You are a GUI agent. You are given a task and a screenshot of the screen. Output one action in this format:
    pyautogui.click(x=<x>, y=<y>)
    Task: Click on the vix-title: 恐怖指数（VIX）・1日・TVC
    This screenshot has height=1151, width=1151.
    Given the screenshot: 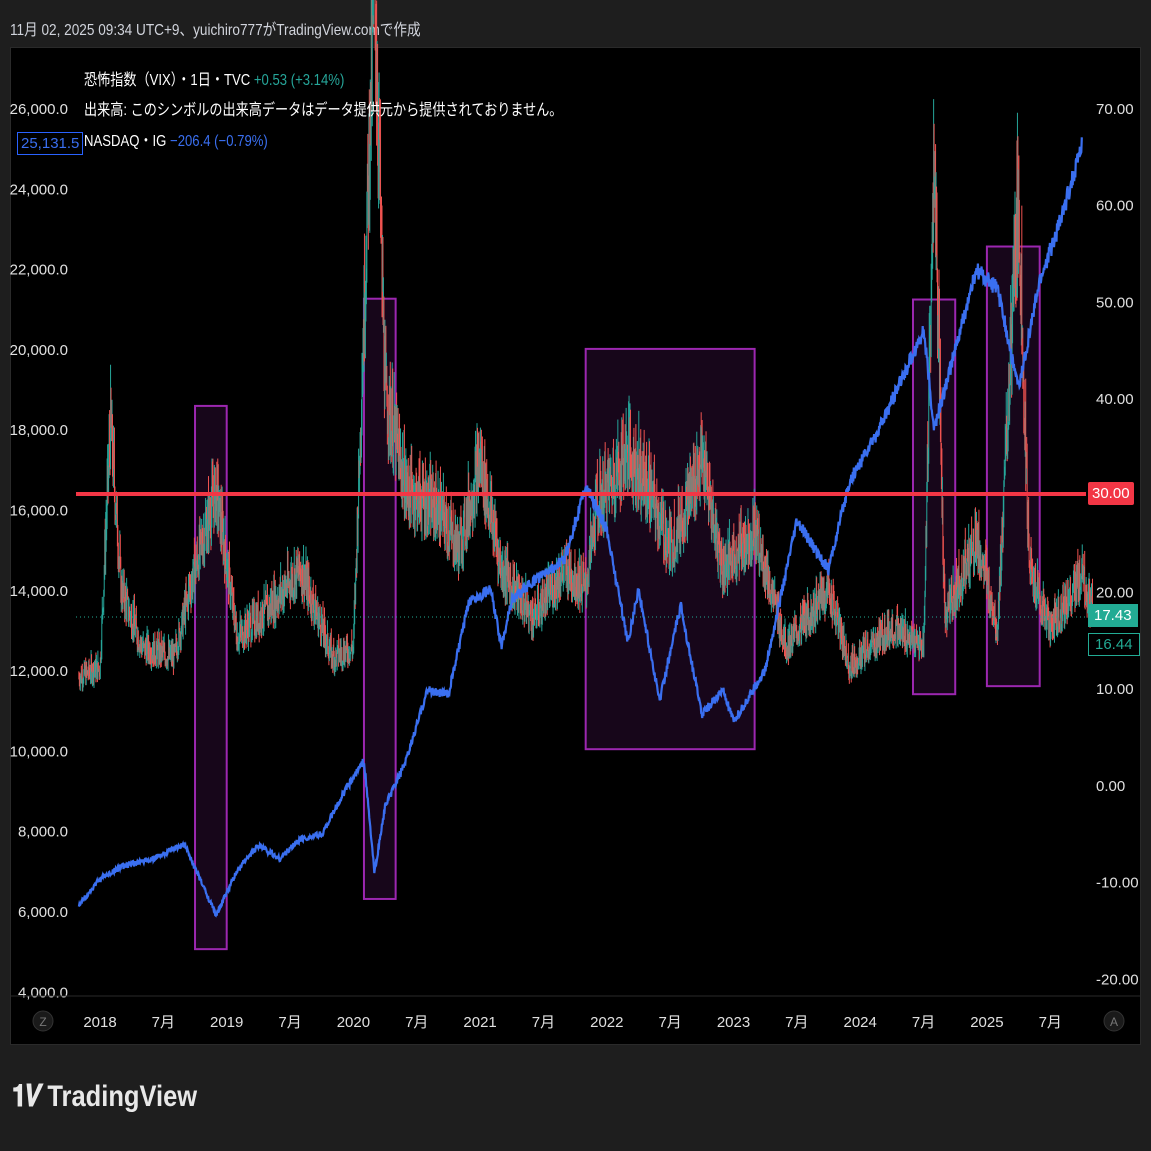 What is the action you would take?
    pyautogui.click(x=167, y=80)
    